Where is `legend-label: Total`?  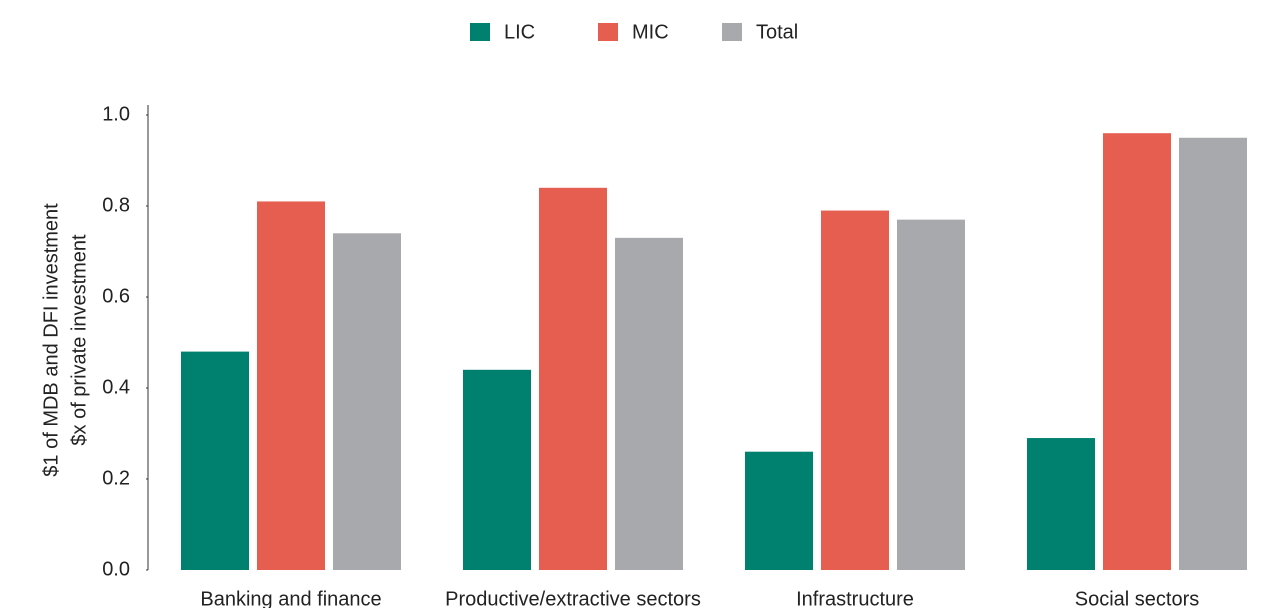 legend-label: Total is located at coordinates (777, 32).